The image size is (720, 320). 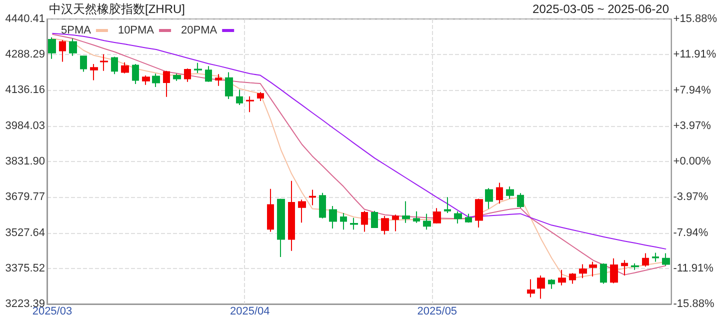 What do you see at coordinates (25, 232) in the screenshot?
I see `y-tick-label: 3527.64` at bounding box center [25, 232].